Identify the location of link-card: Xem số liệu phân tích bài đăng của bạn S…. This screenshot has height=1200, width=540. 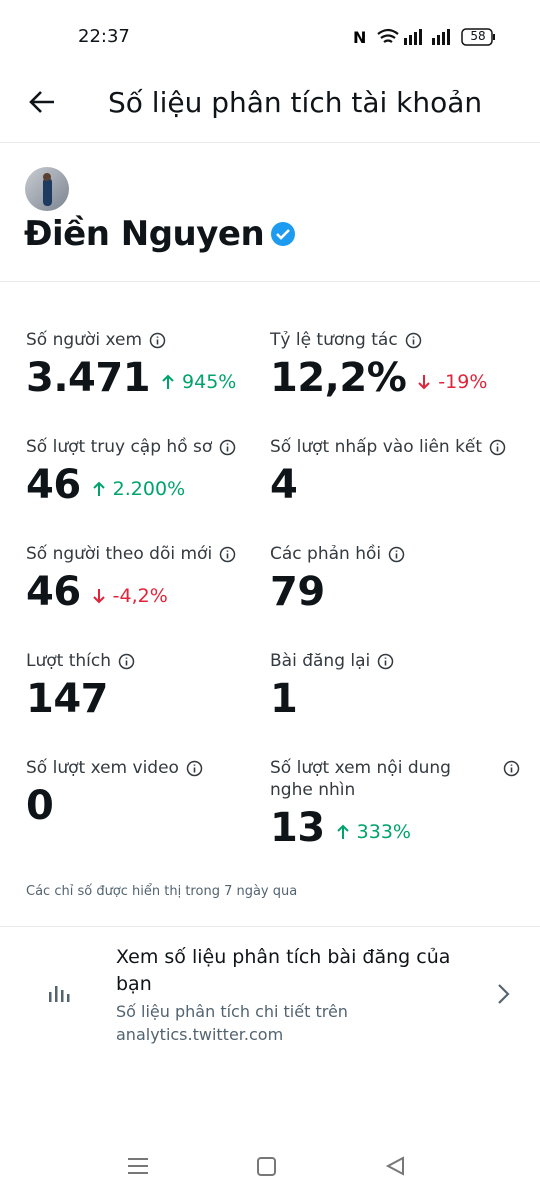
(270, 995).